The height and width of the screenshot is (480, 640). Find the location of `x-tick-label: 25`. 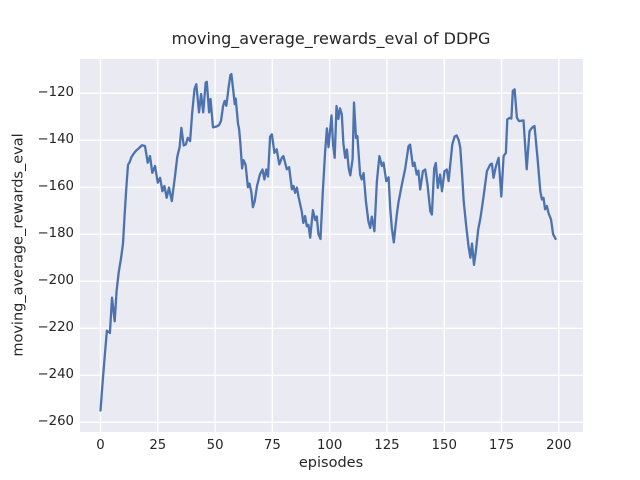

x-tick-label: 25 is located at coordinates (158, 445).